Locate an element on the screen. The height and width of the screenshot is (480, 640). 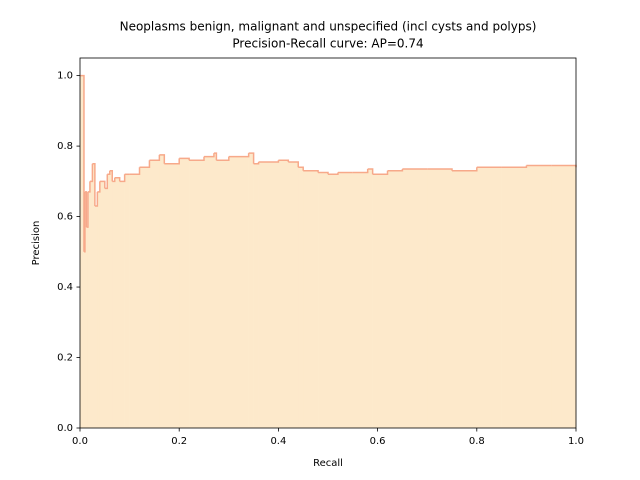
x-tick-label: 0.8 is located at coordinates (477, 441).